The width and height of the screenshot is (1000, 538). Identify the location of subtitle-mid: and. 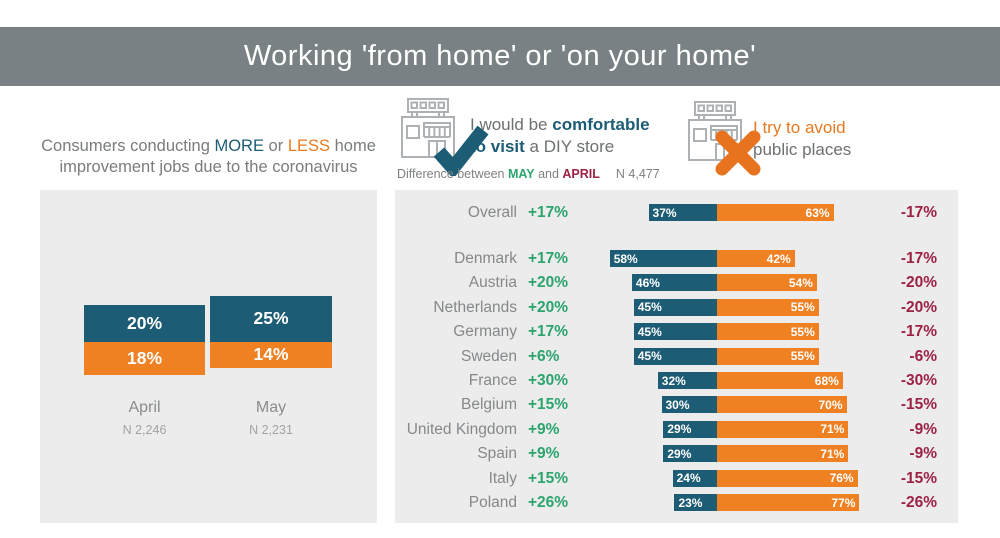
(548, 174).